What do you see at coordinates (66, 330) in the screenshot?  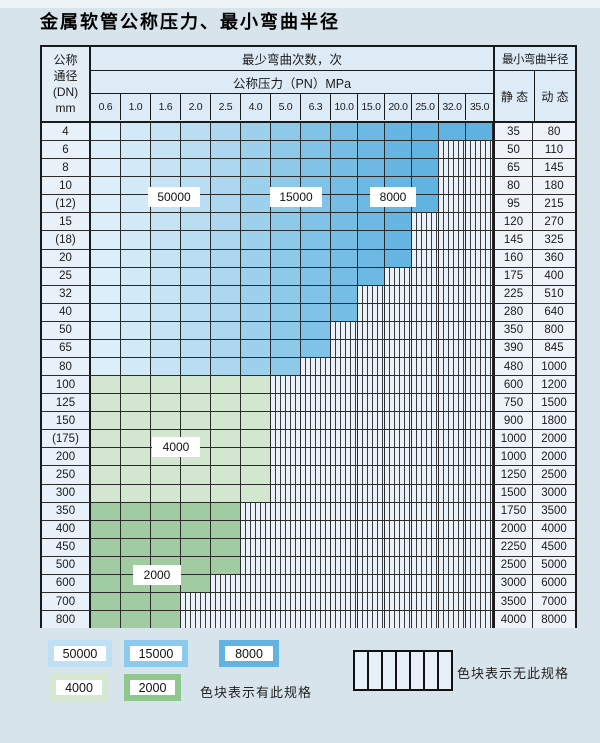 I see `dn-cell: 50` at bounding box center [66, 330].